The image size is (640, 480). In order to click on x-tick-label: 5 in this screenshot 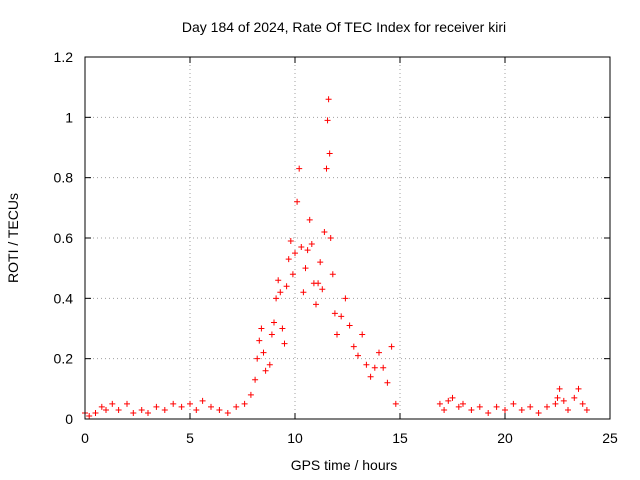, I will do `click(190, 438)`.